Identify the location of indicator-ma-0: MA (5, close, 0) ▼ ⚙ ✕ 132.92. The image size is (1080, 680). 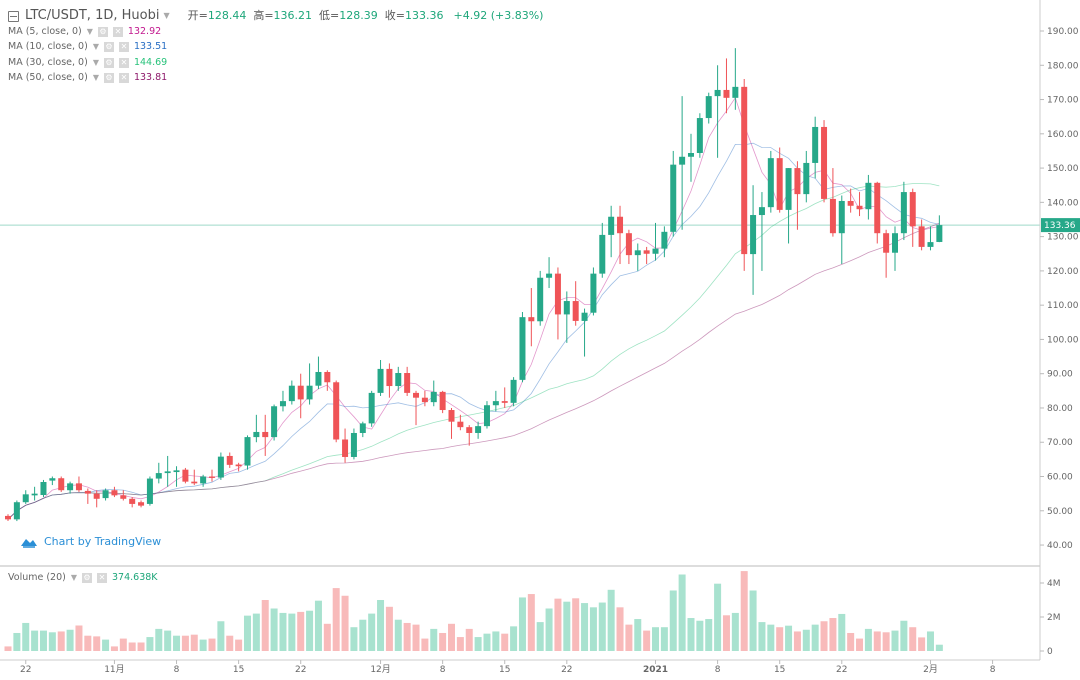
(275, 32).